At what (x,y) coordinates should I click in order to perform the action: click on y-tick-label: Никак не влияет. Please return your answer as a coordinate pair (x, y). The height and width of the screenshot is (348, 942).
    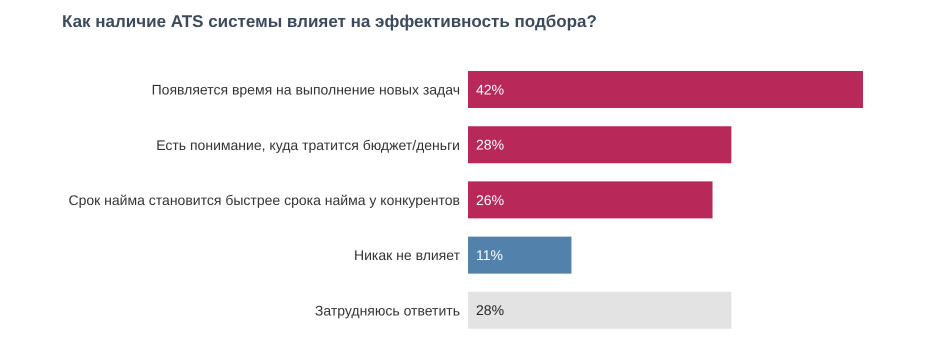
    Looking at the image, I should click on (407, 255).